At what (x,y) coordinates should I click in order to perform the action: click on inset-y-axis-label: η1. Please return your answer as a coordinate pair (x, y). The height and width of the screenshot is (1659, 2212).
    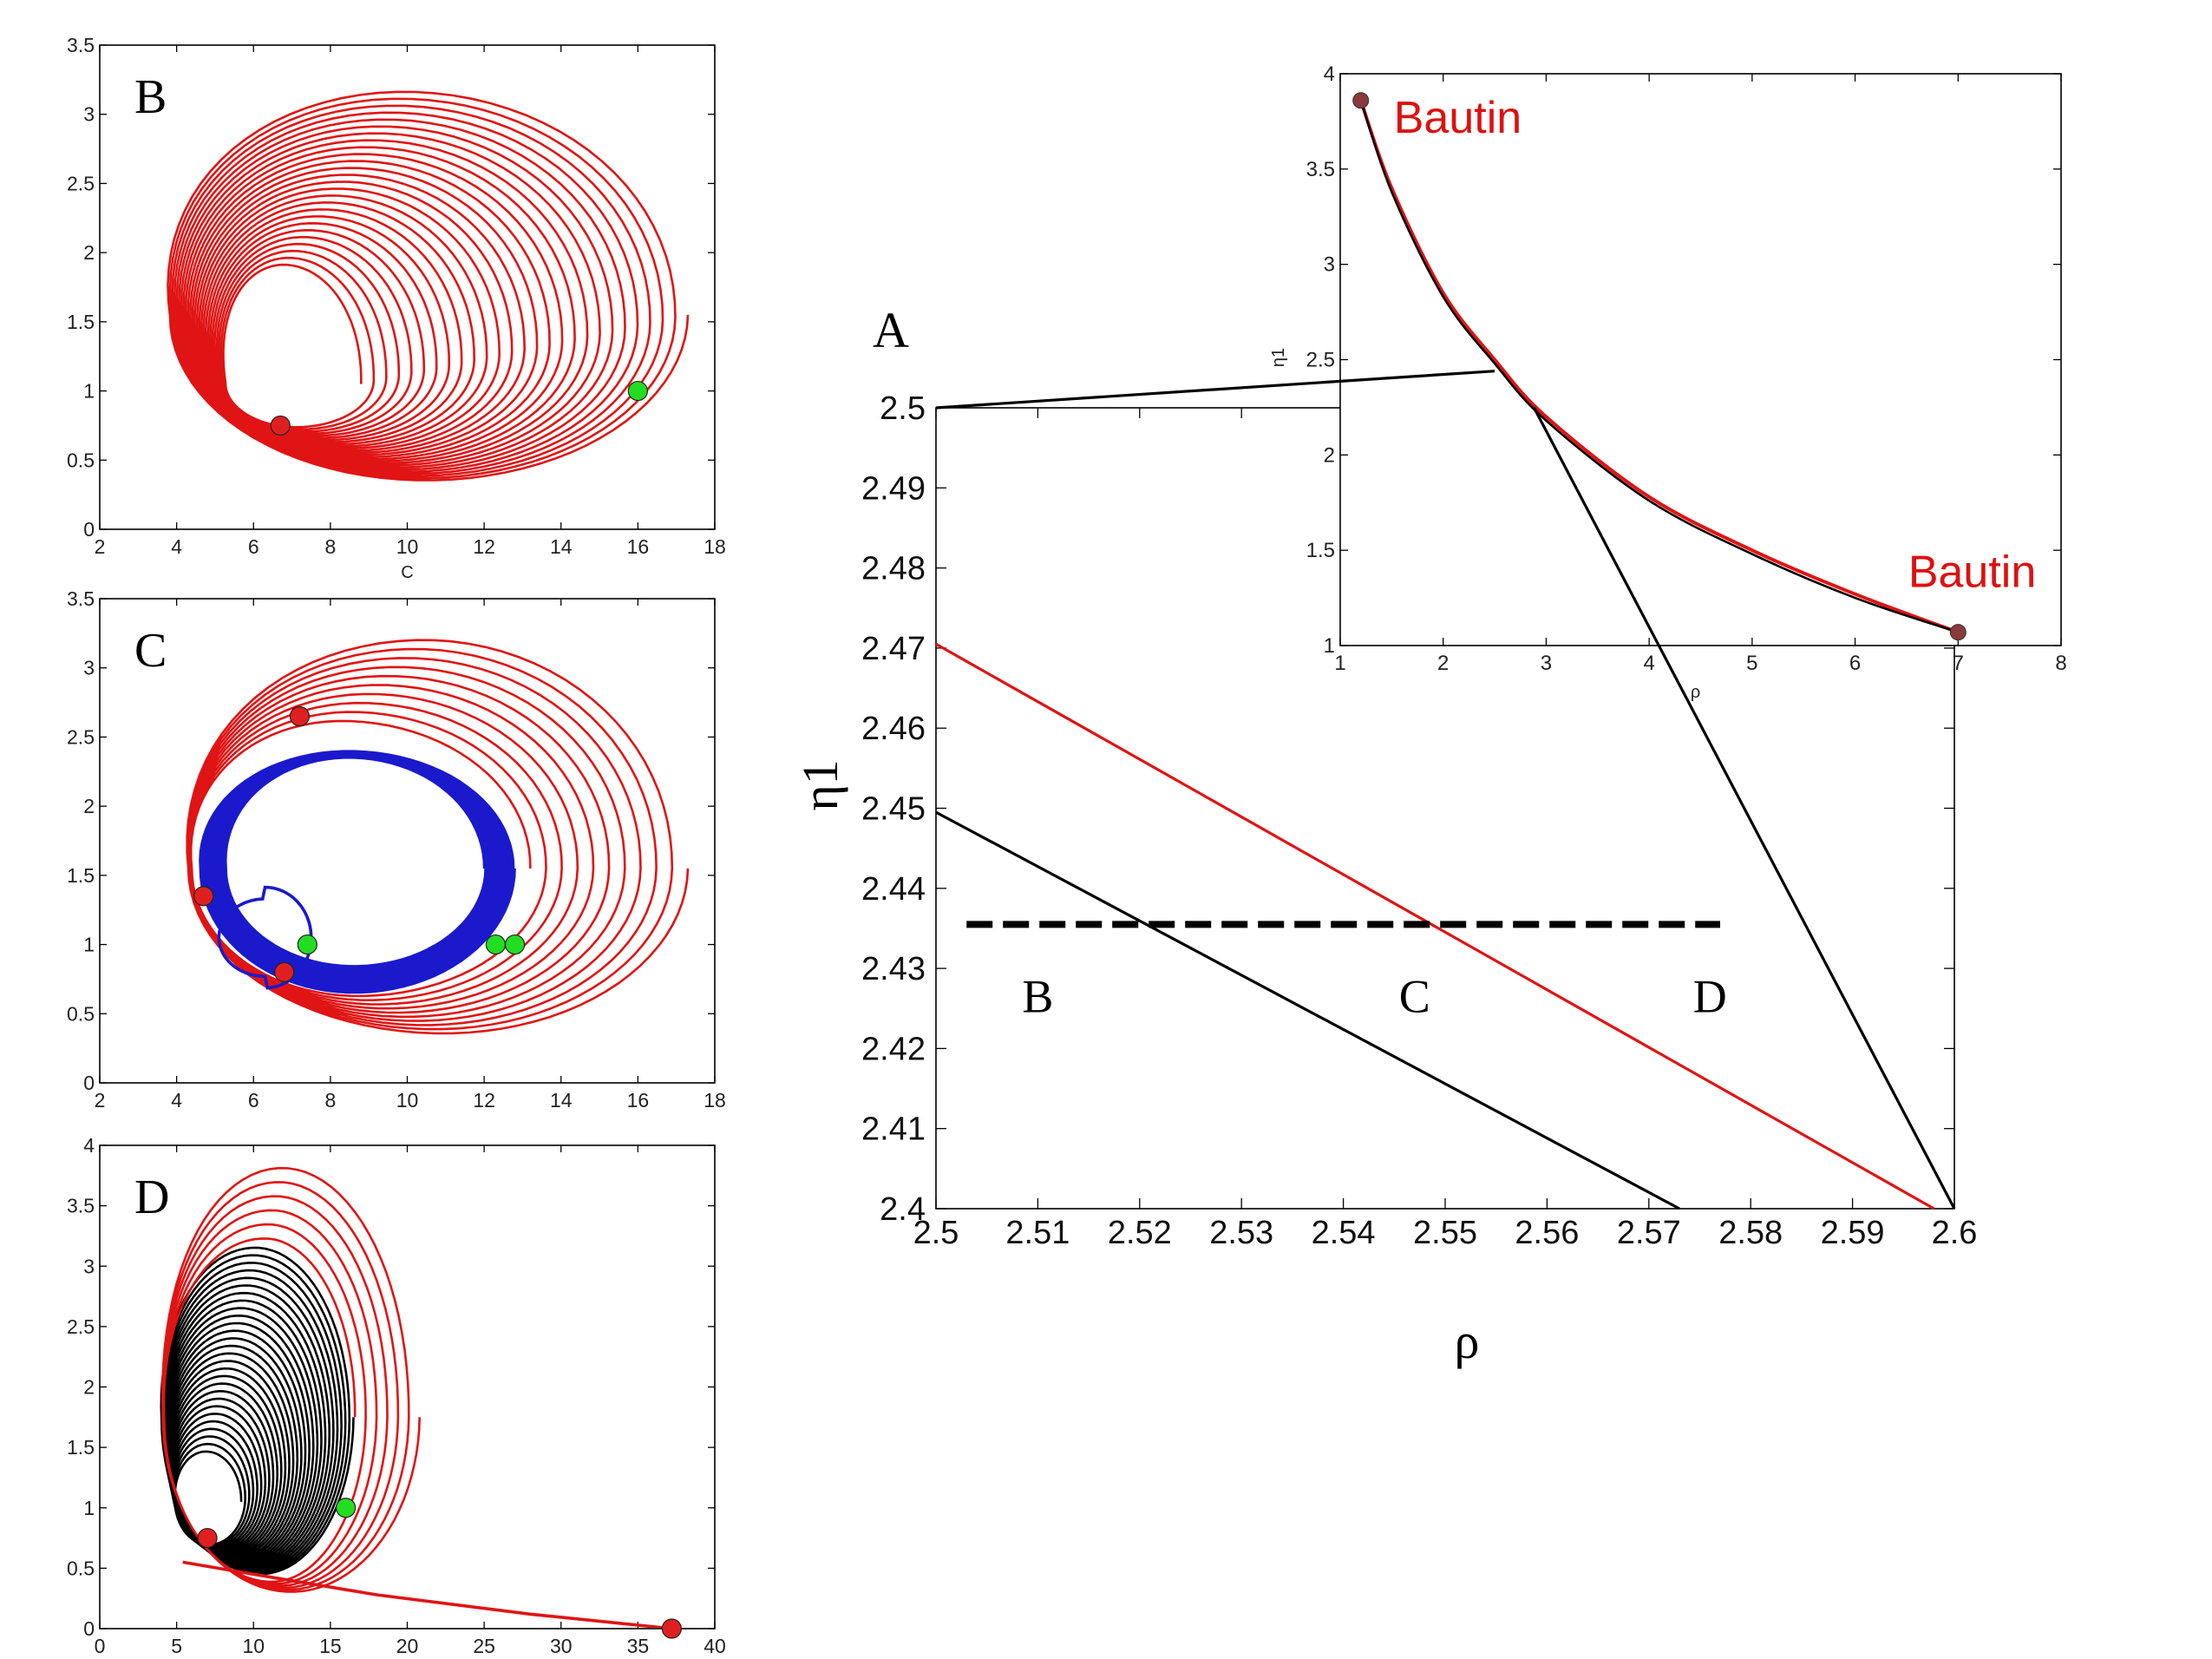
    Looking at the image, I should click on (1278, 357).